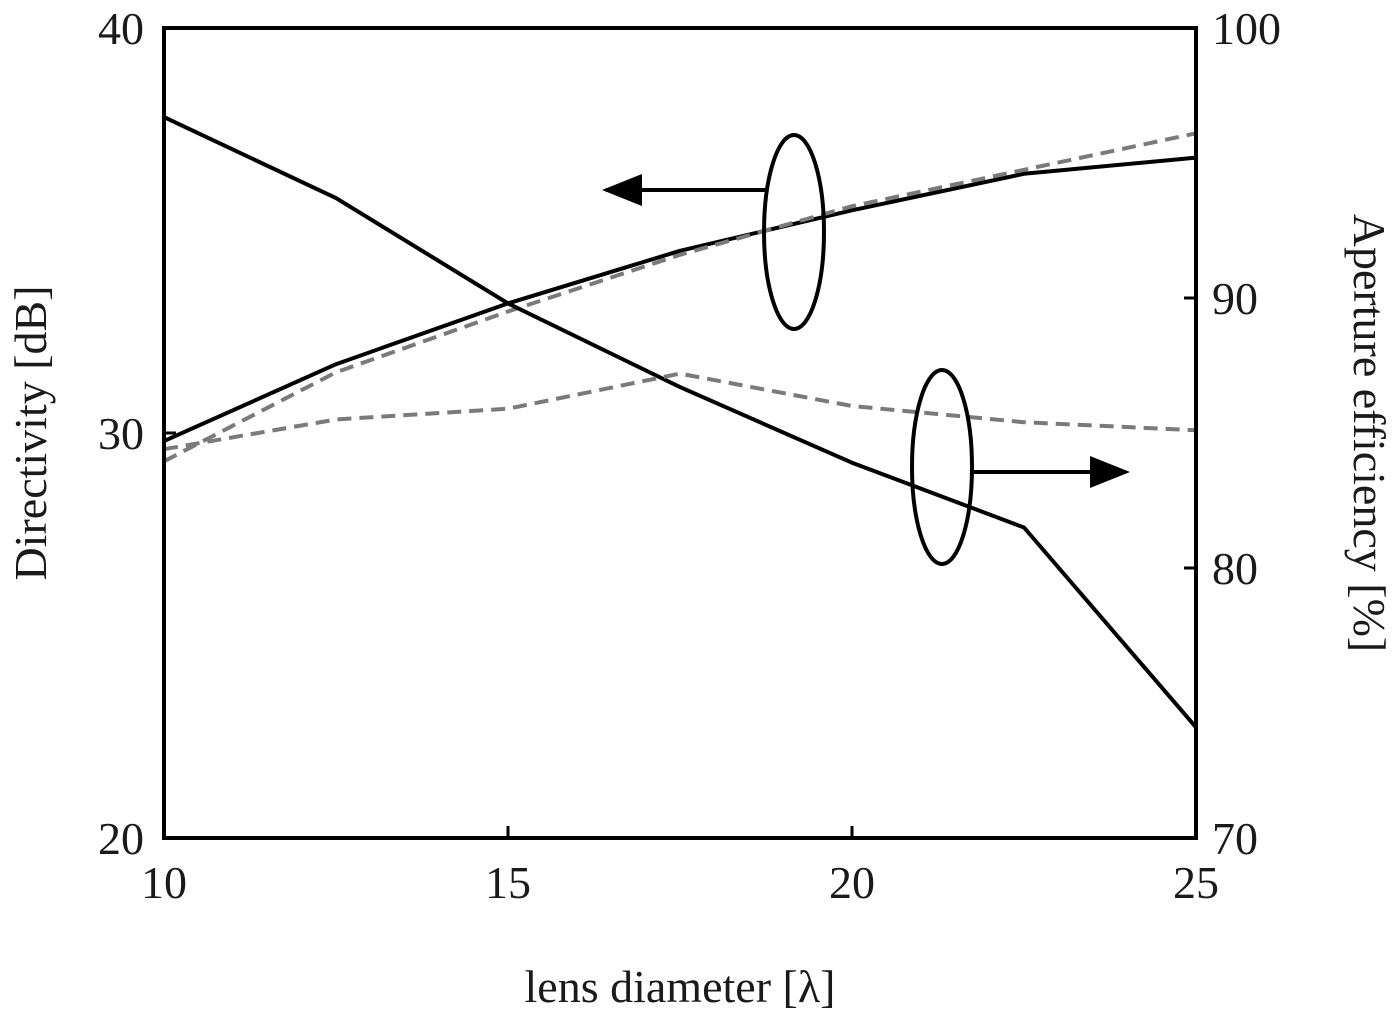 The image size is (1400, 1019). What do you see at coordinates (30, 432) in the screenshot?
I see `y-axis-left-label: Directivity [dB]` at bounding box center [30, 432].